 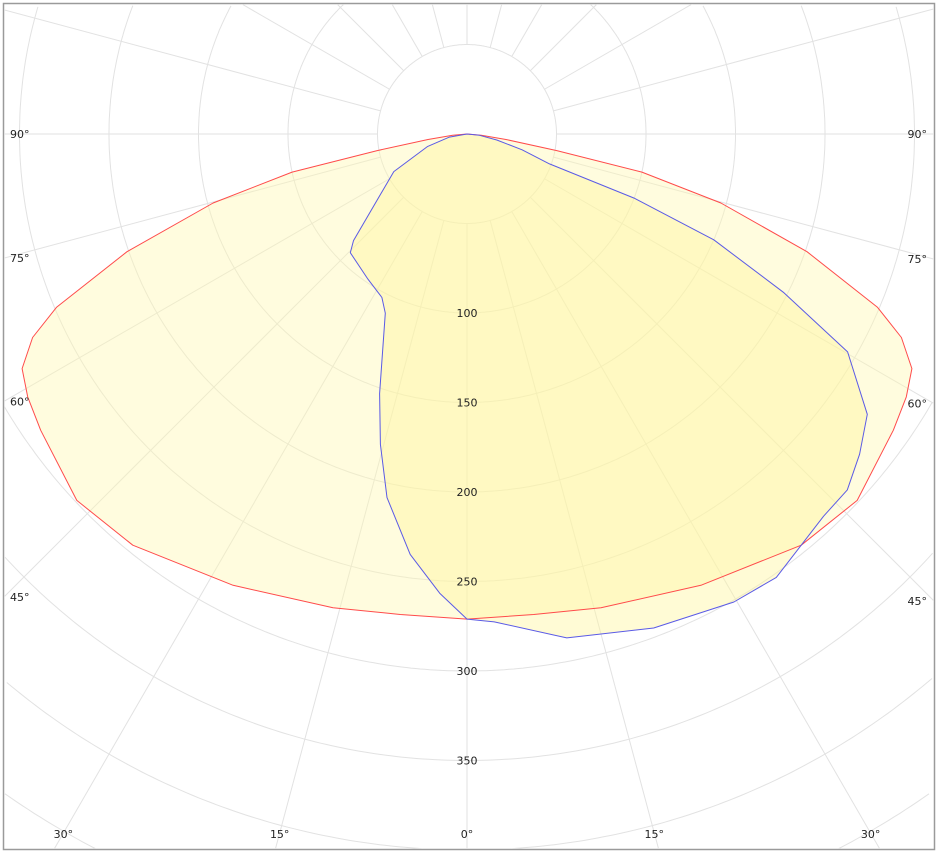 I want to click on angle-label-right: 90°, so click(x=918, y=134).